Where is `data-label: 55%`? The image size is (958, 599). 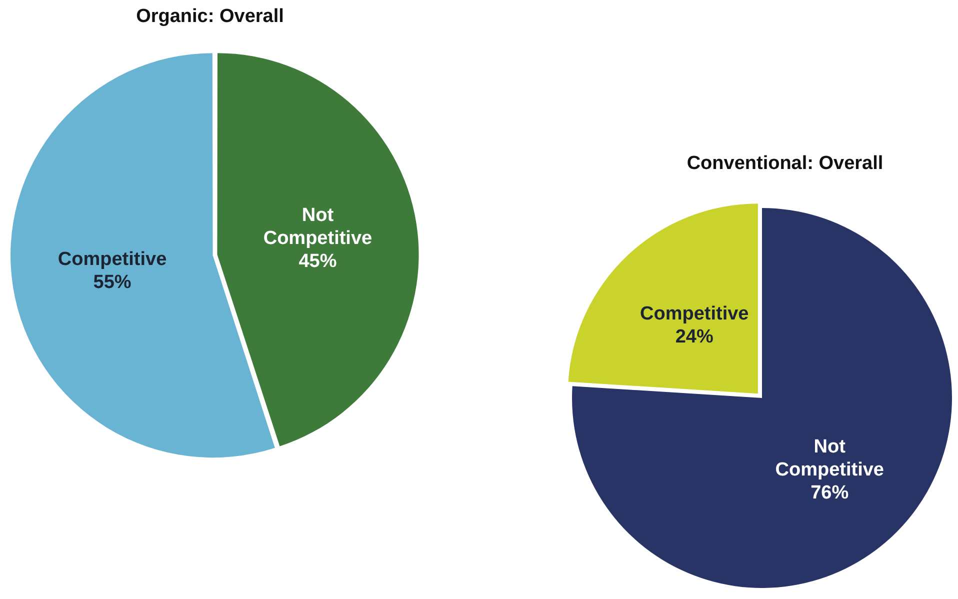 data-label: 55% is located at coordinates (112, 283).